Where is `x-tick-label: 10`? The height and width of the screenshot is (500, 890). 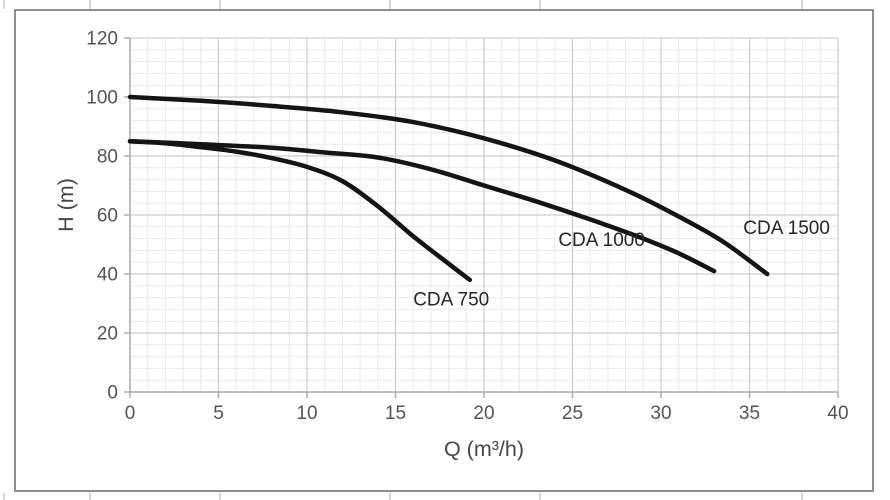
x-tick-label: 10 is located at coordinates (306, 413).